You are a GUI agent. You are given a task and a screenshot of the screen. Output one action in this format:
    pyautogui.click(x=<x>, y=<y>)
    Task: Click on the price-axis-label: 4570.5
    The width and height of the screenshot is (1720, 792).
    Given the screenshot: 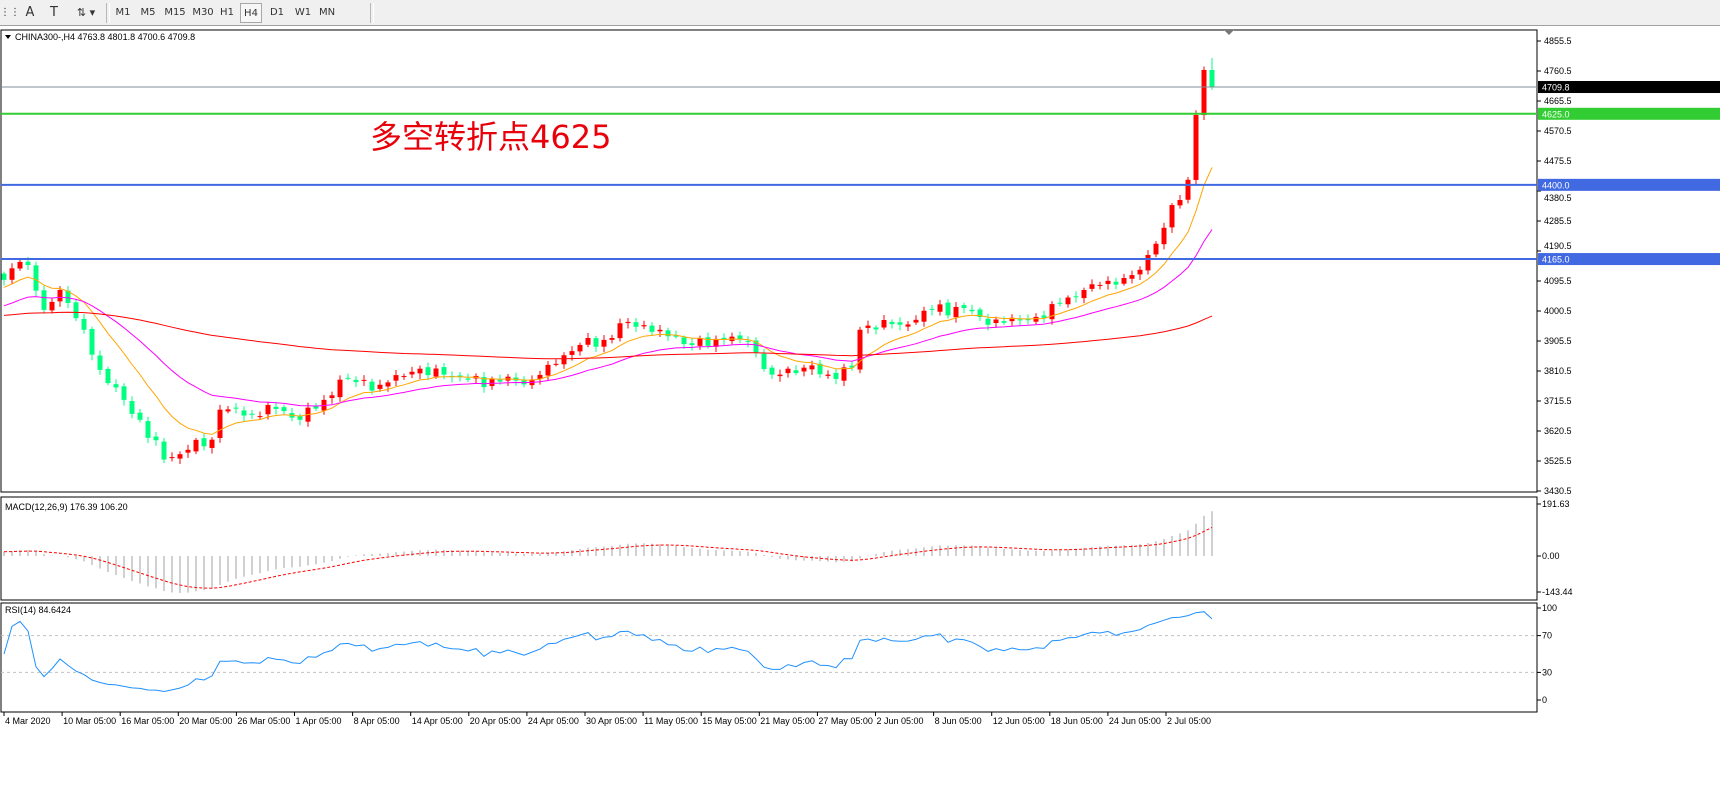 What is the action you would take?
    pyautogui.click(x=1558, y=131)
    